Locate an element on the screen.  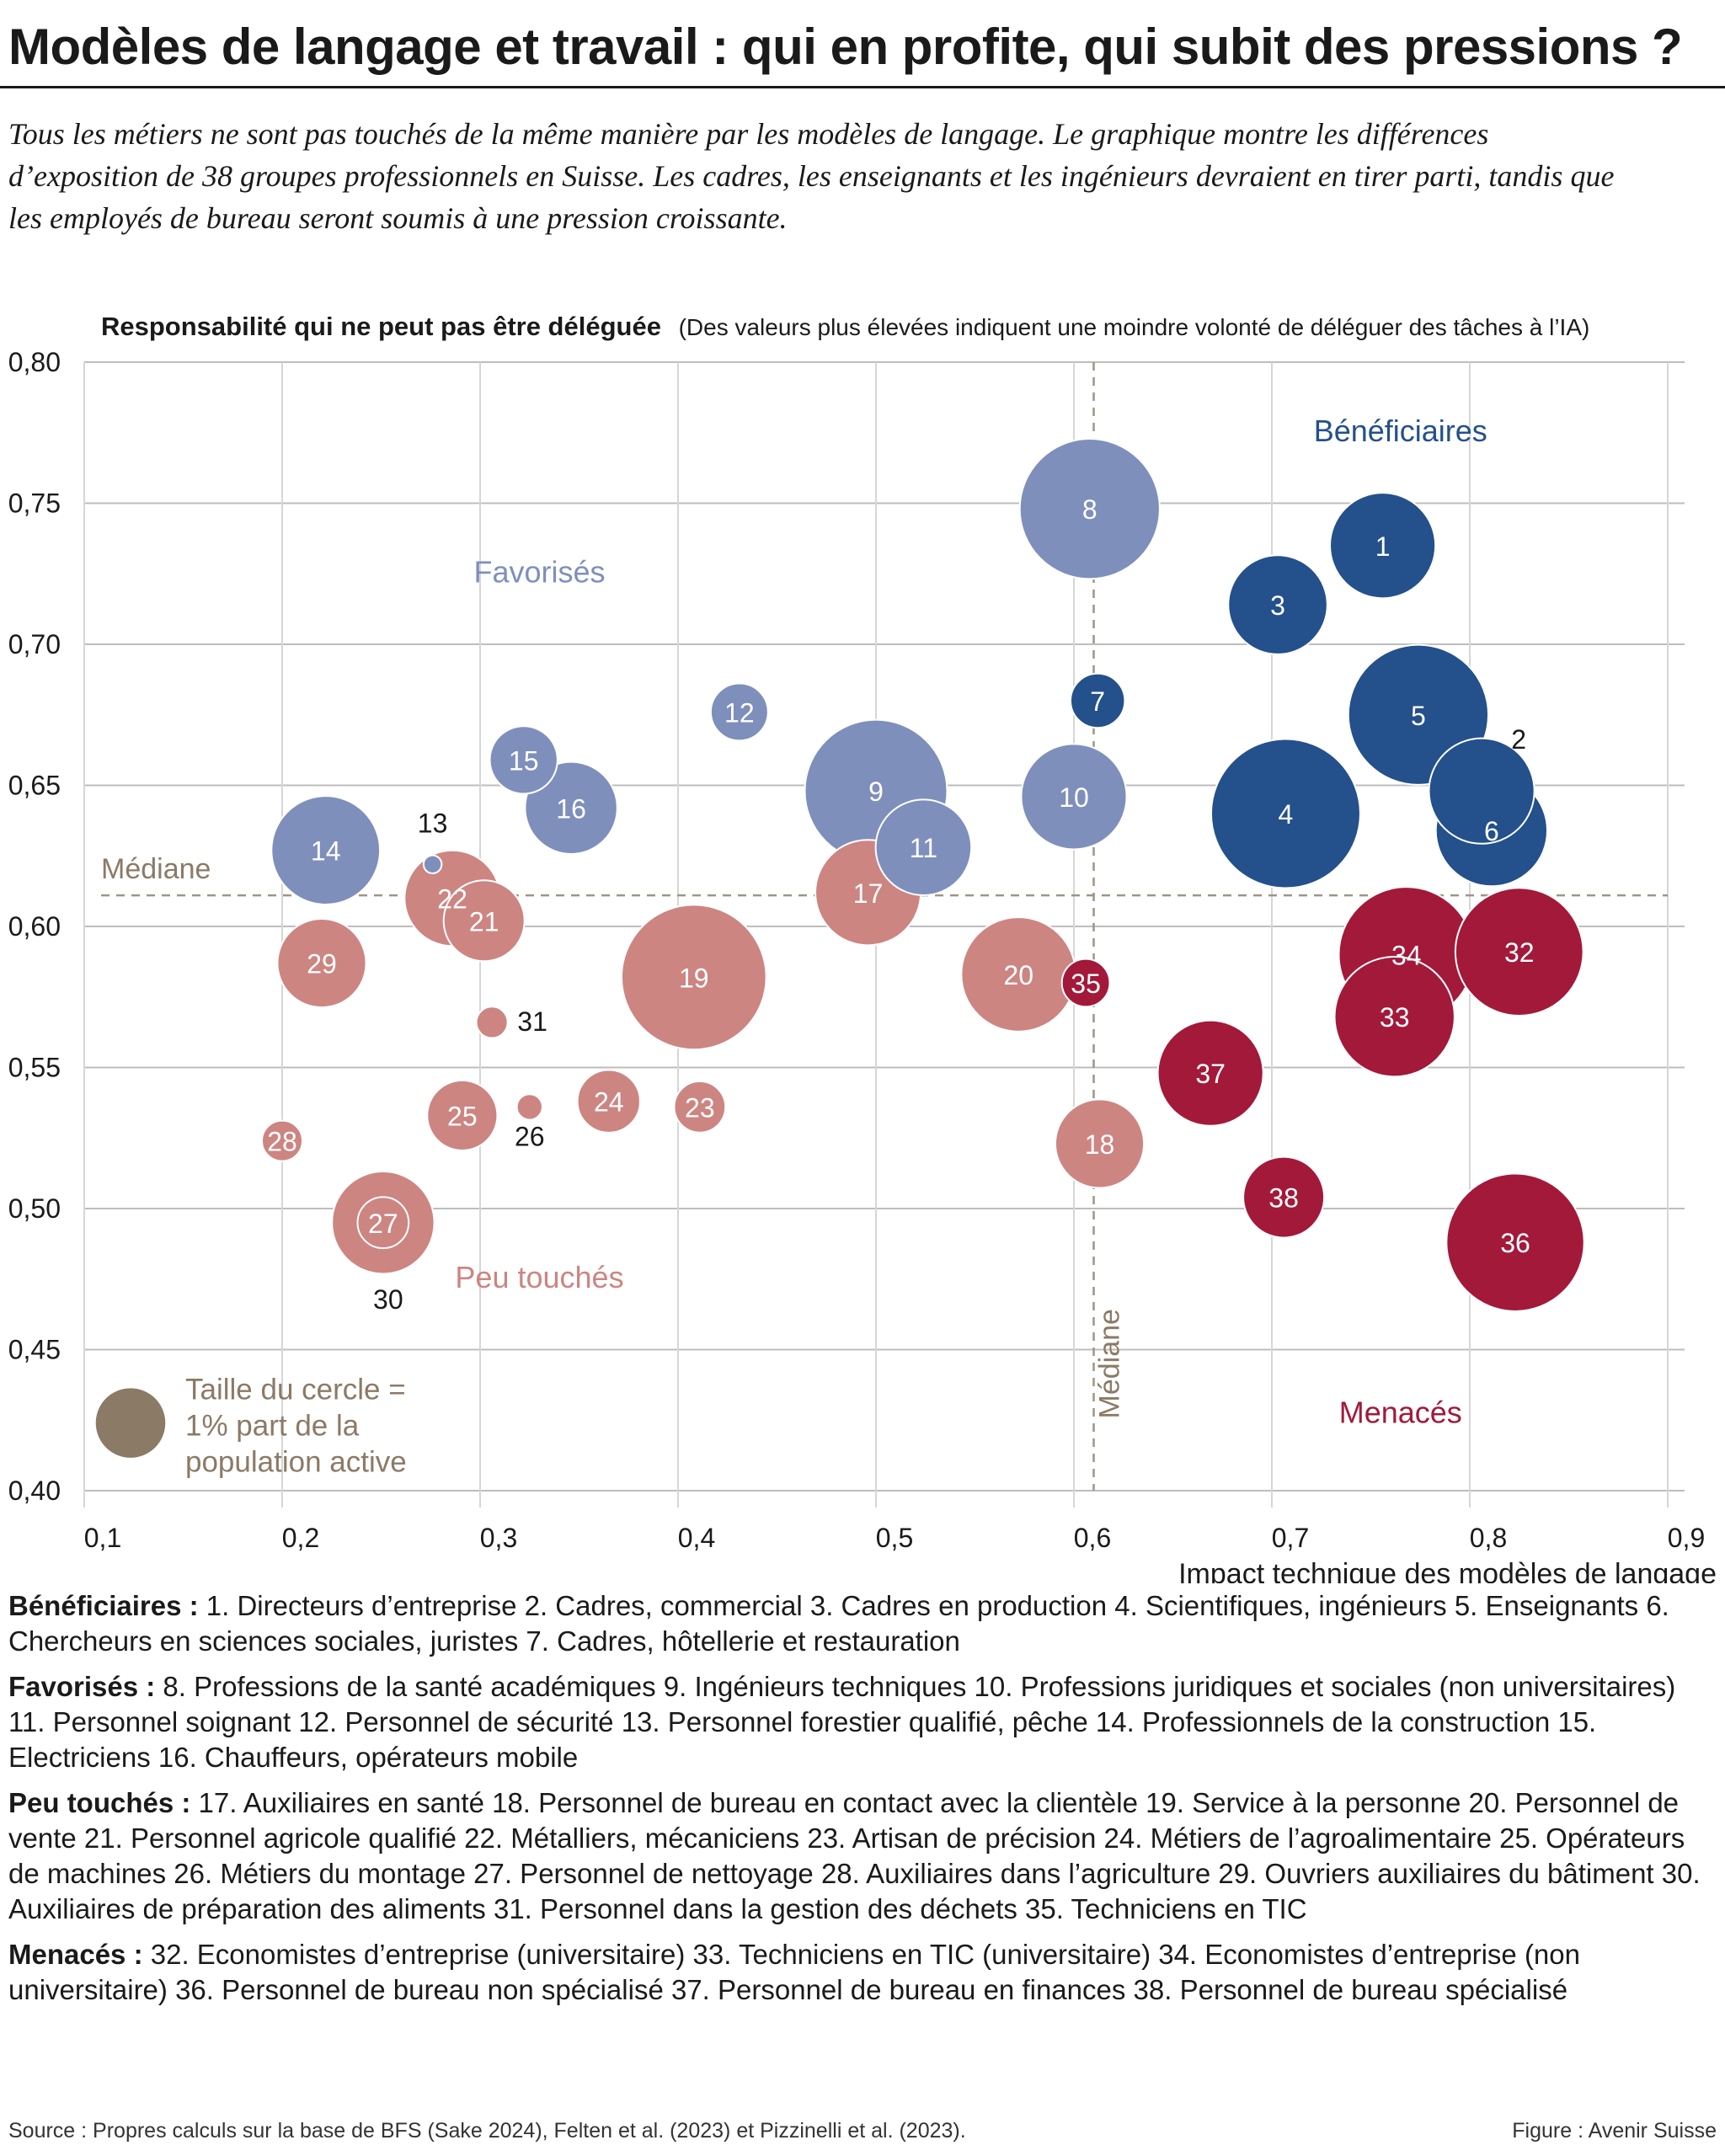
median-label-vertical: Médiane is located at coordinates (1110, 1363).